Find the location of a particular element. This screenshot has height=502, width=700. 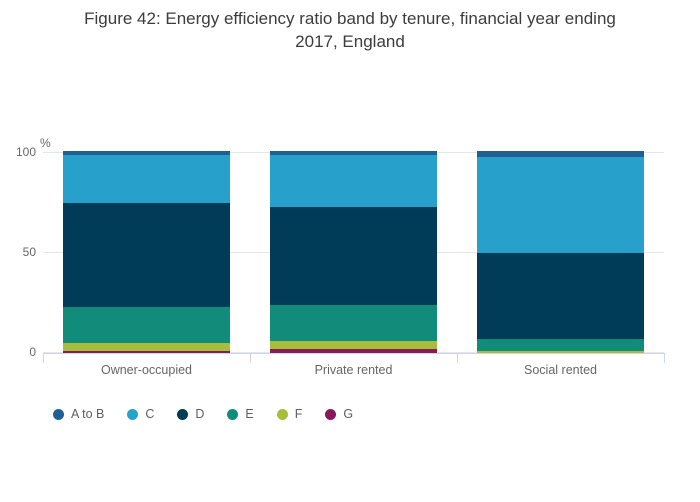

legend: A to B C D E F G is located at coordinates (203, 414).